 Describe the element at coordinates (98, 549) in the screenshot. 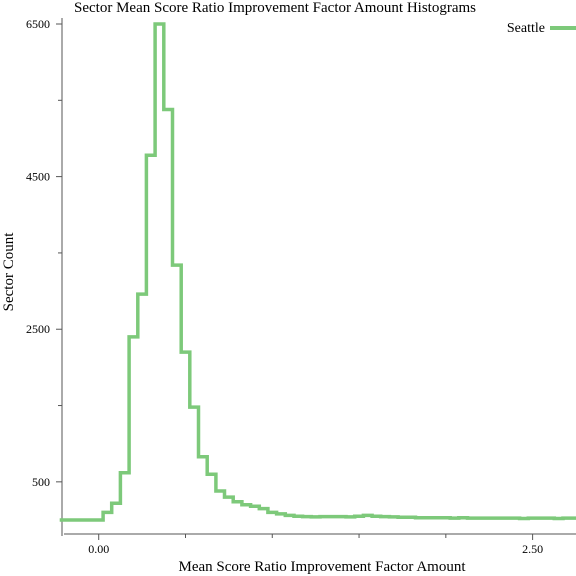

I see `x-tick-label-0: 0.00` at that location.